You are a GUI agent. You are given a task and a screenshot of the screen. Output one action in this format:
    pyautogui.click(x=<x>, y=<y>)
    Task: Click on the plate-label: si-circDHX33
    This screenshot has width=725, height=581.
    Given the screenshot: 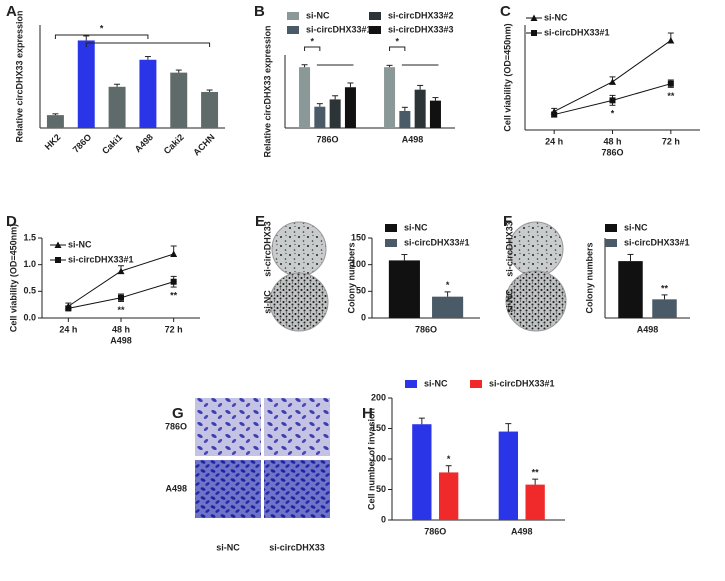 What is the action you would take?
    pyautogui.click(x=267, y=249)
    